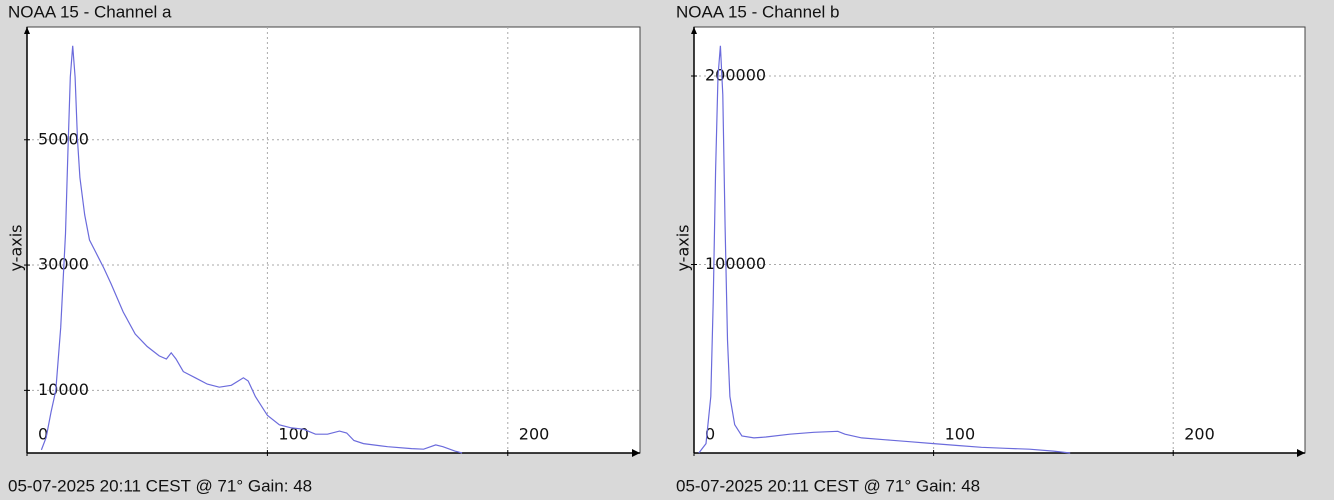 The image size is (1334, 500). Describe the element at coordinates (735, 263) in the screenshot. I see `y-tick-label: 100000` at that location.